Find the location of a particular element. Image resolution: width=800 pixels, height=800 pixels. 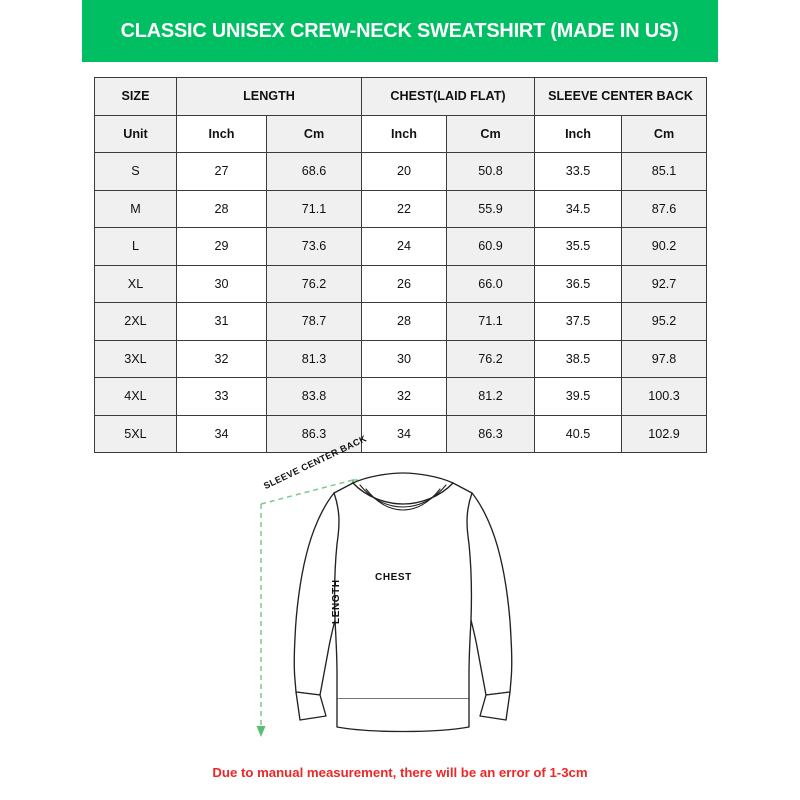

cell-sleeve-cm: 92.7 is located at coordinates (664, 283).